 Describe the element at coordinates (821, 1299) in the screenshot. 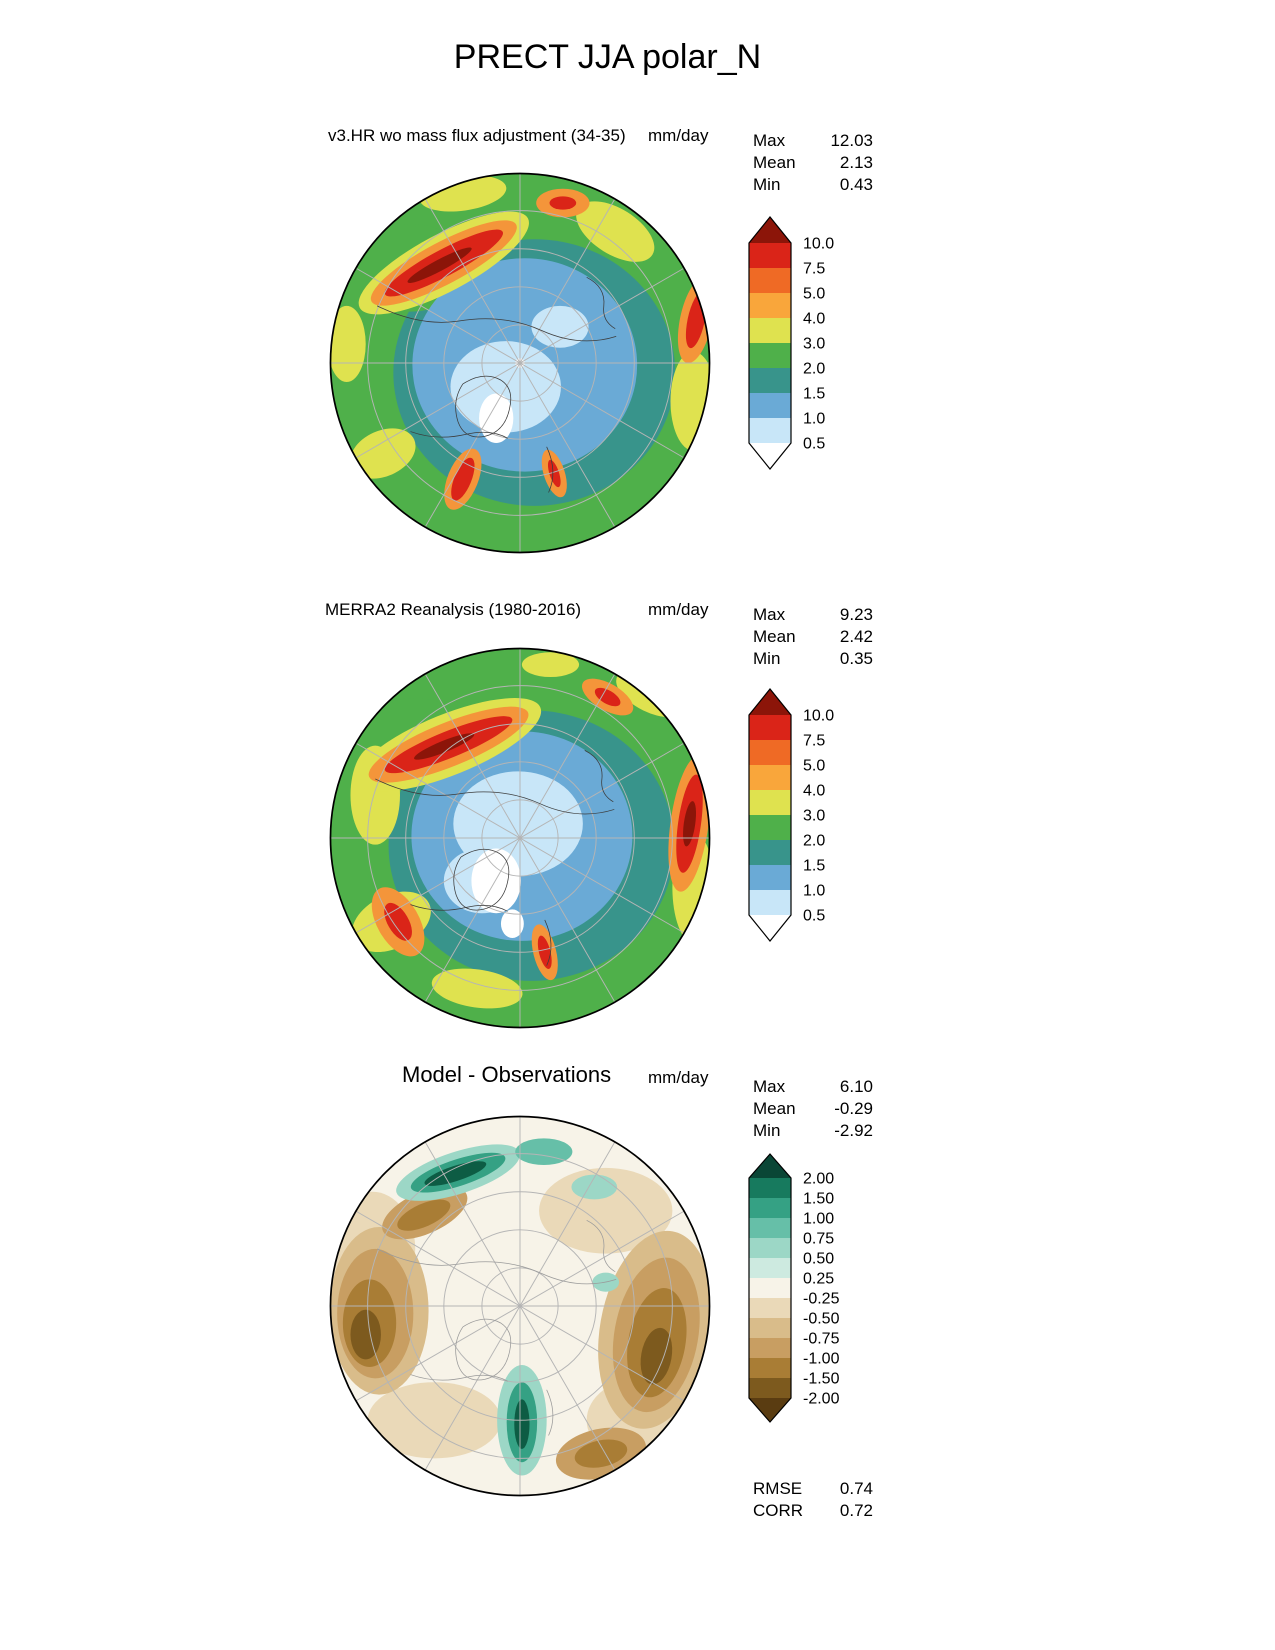

I see `colorbar-tick-label: -0.25` at that location.